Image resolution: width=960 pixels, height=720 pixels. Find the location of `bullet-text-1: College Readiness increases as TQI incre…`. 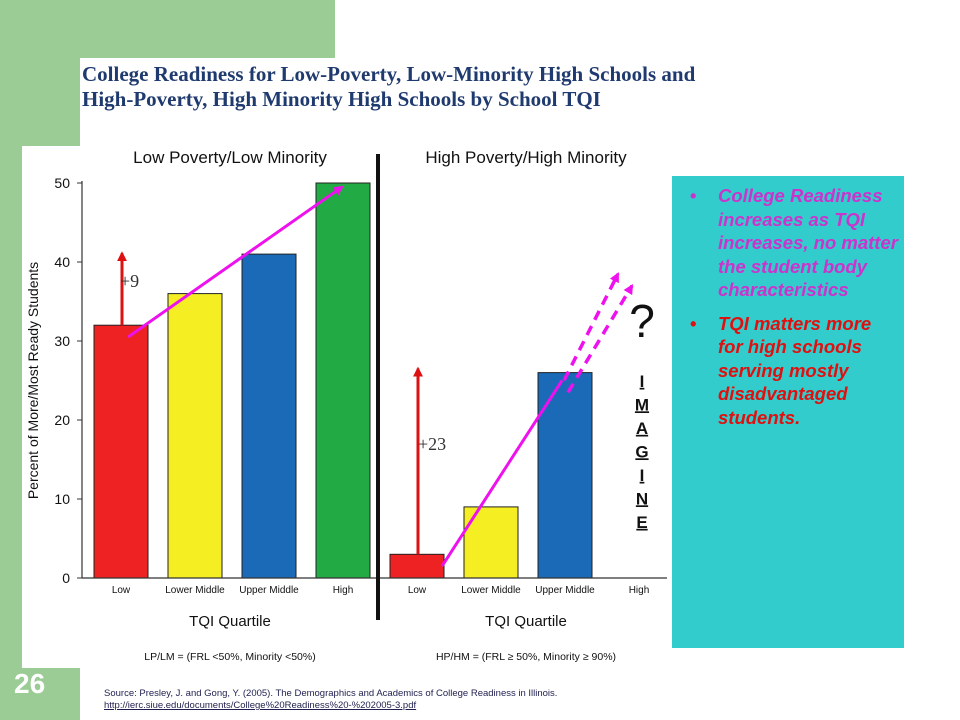

bullet-text-1: College Readiness increases as TQI incre… is located at coordinates (808, 242).